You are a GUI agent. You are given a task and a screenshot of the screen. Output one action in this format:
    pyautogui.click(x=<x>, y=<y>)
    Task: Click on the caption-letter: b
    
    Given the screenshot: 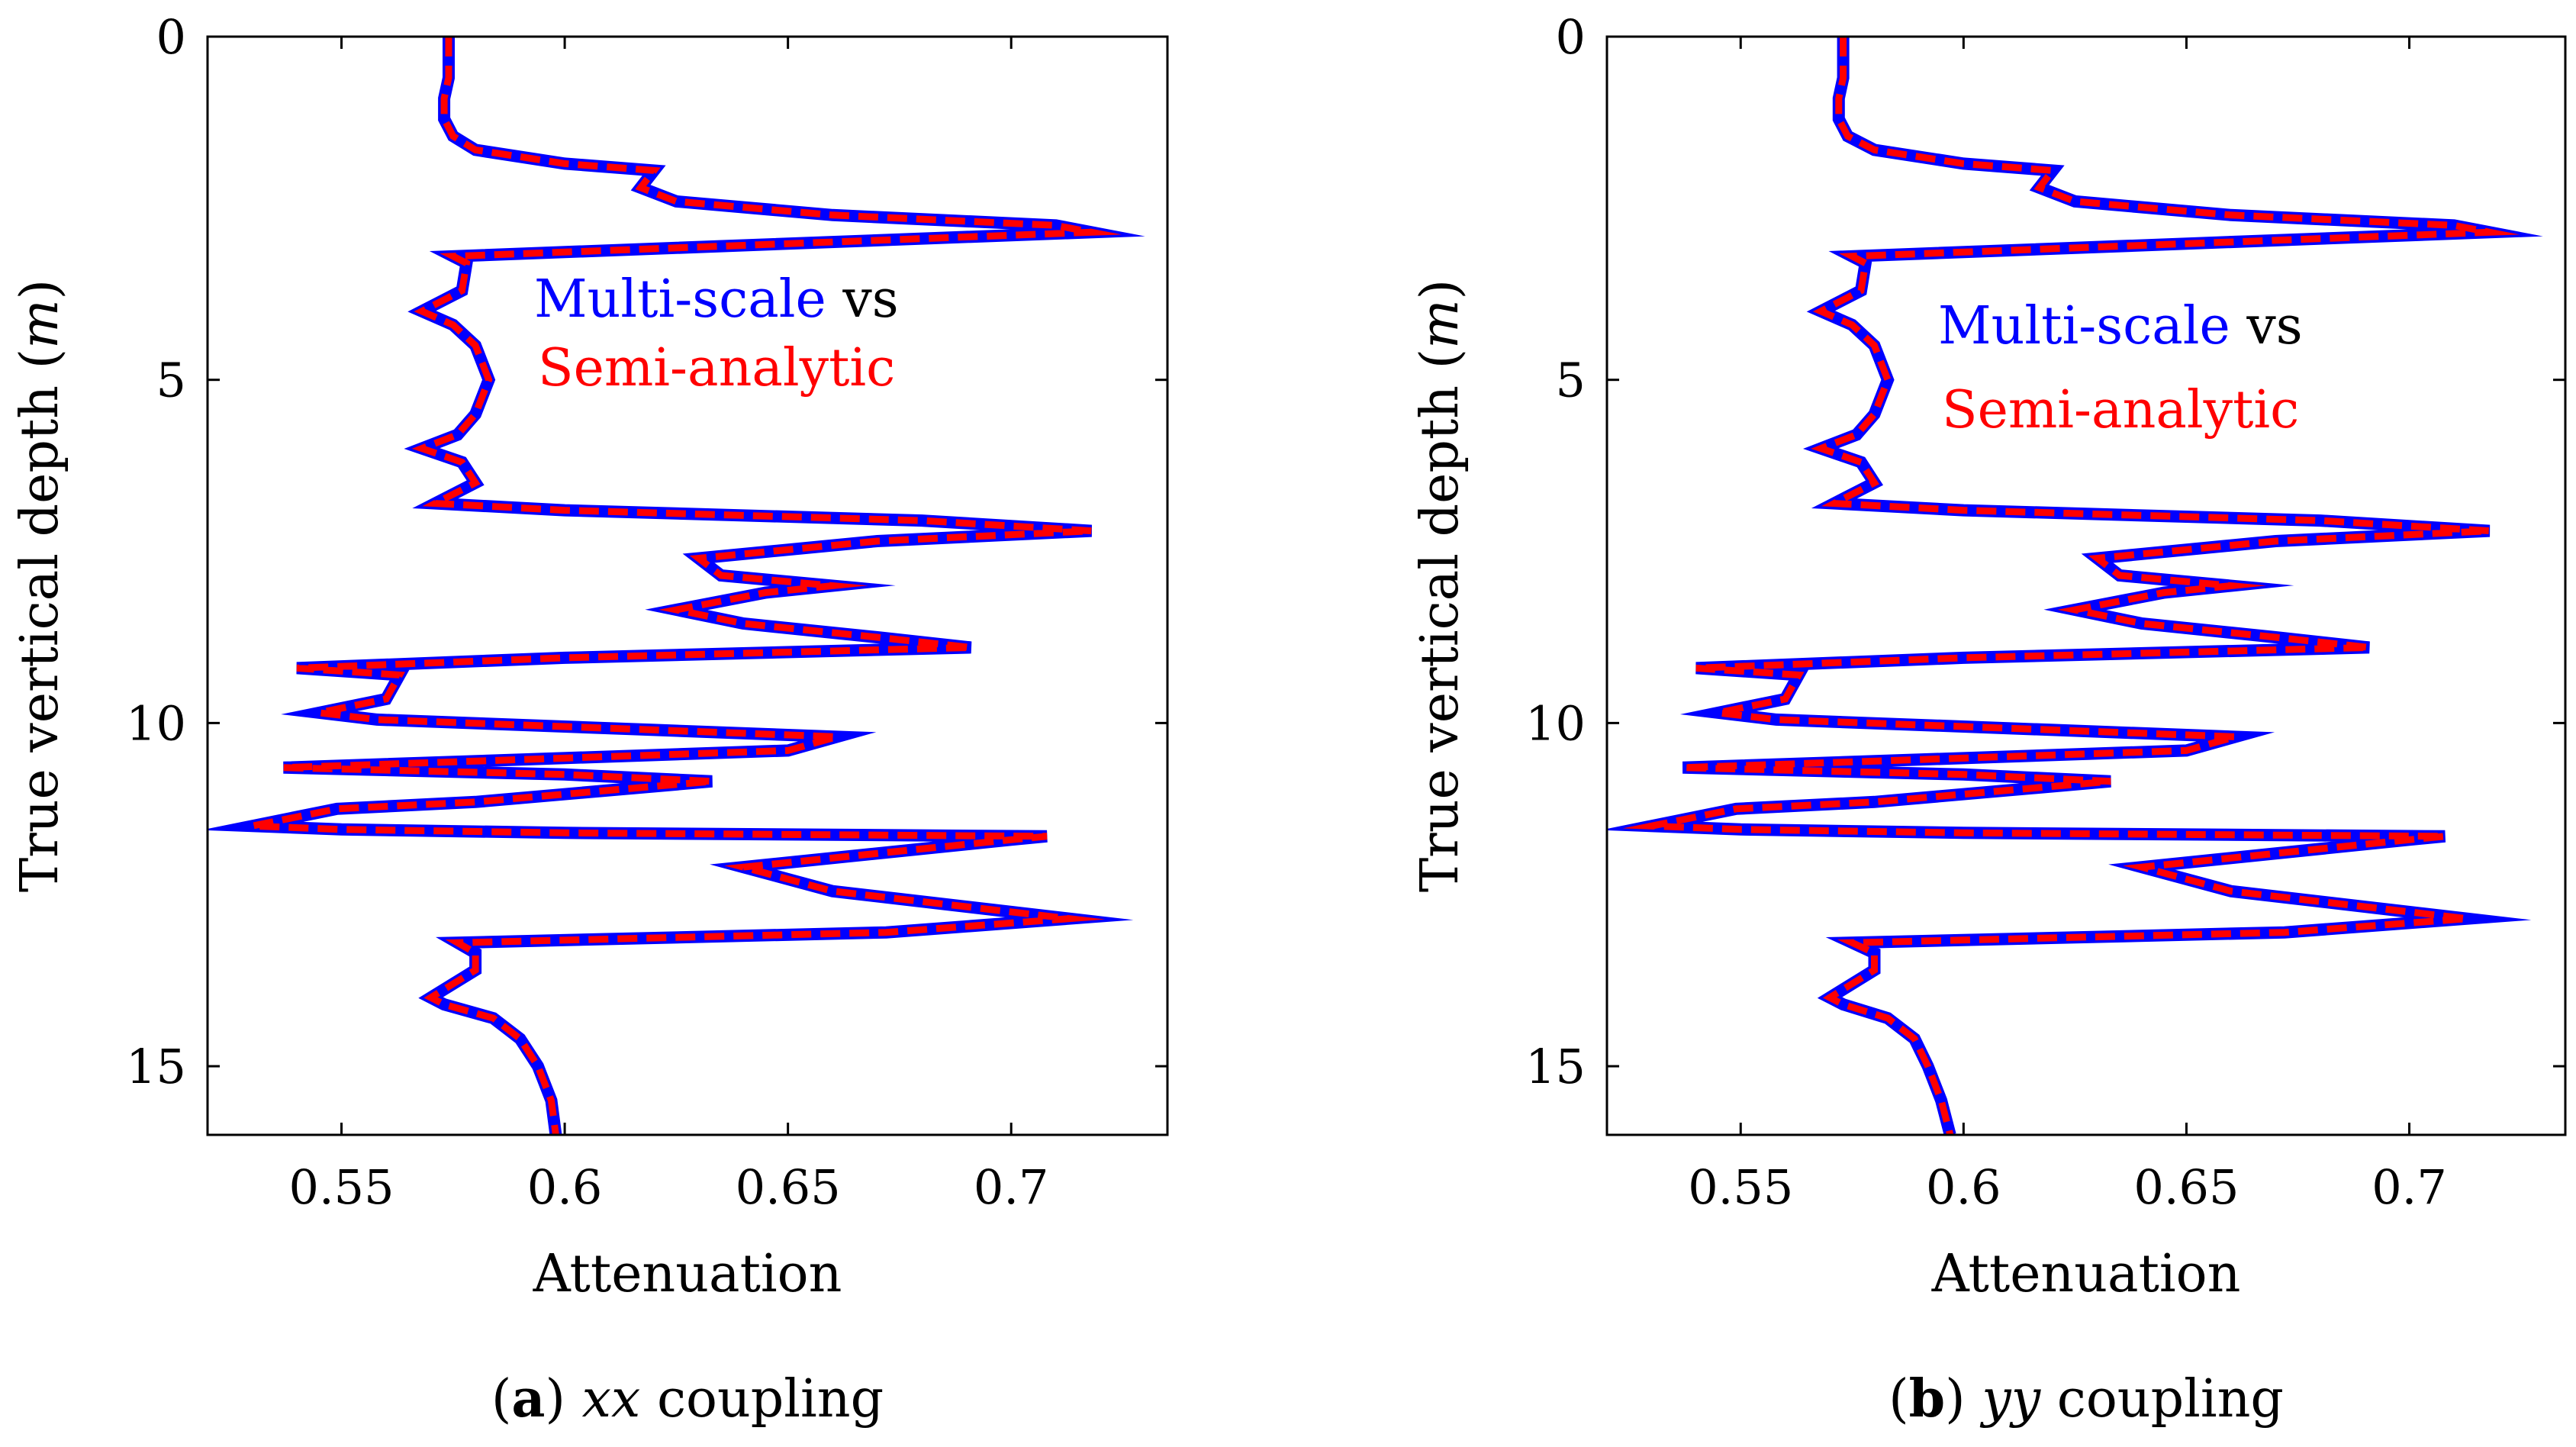 What is the action you would take?
    pyautogui.click(x=1927, y=1398)
    